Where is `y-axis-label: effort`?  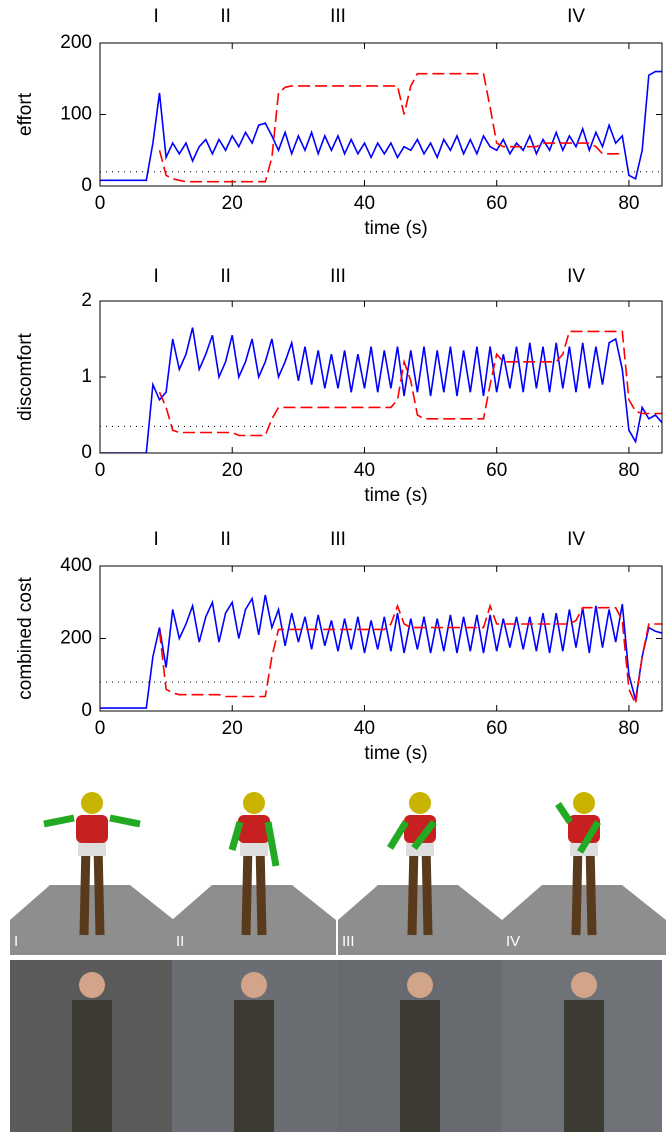
y-axis-label: effort is located at coordinates (25, 114).